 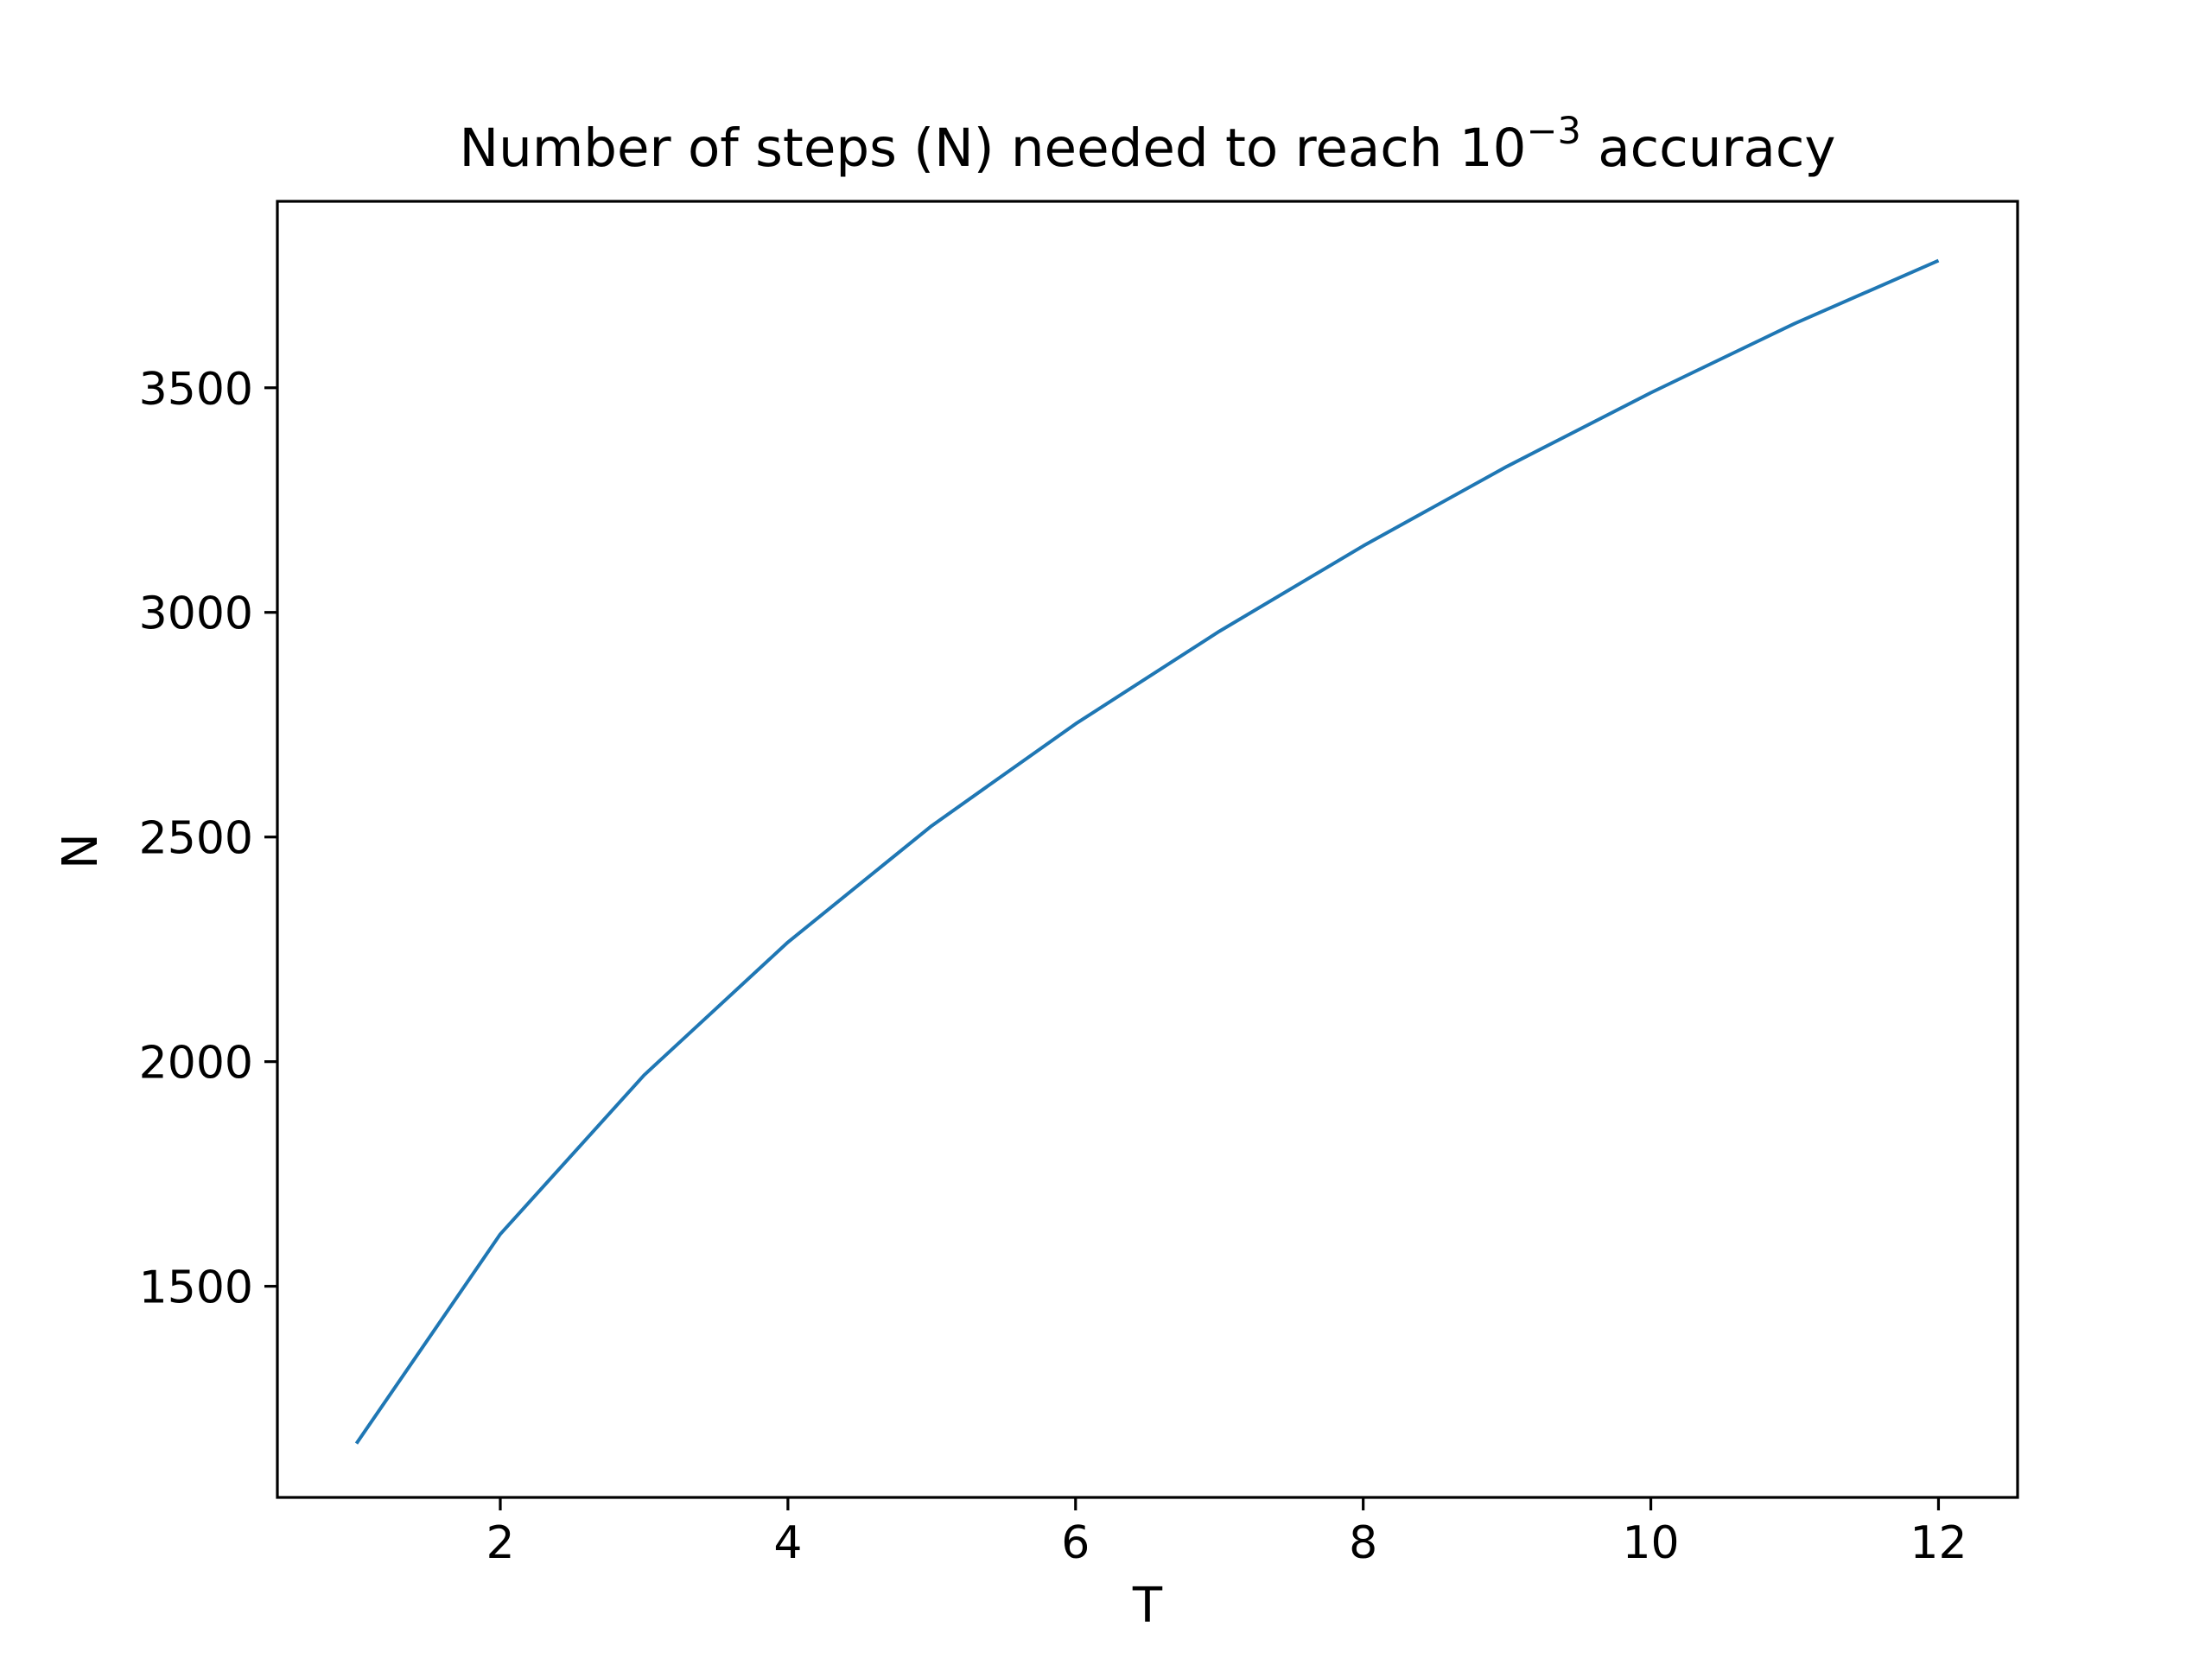 I want to click on x-tick-label: 2, so click(x=500, y=1543).